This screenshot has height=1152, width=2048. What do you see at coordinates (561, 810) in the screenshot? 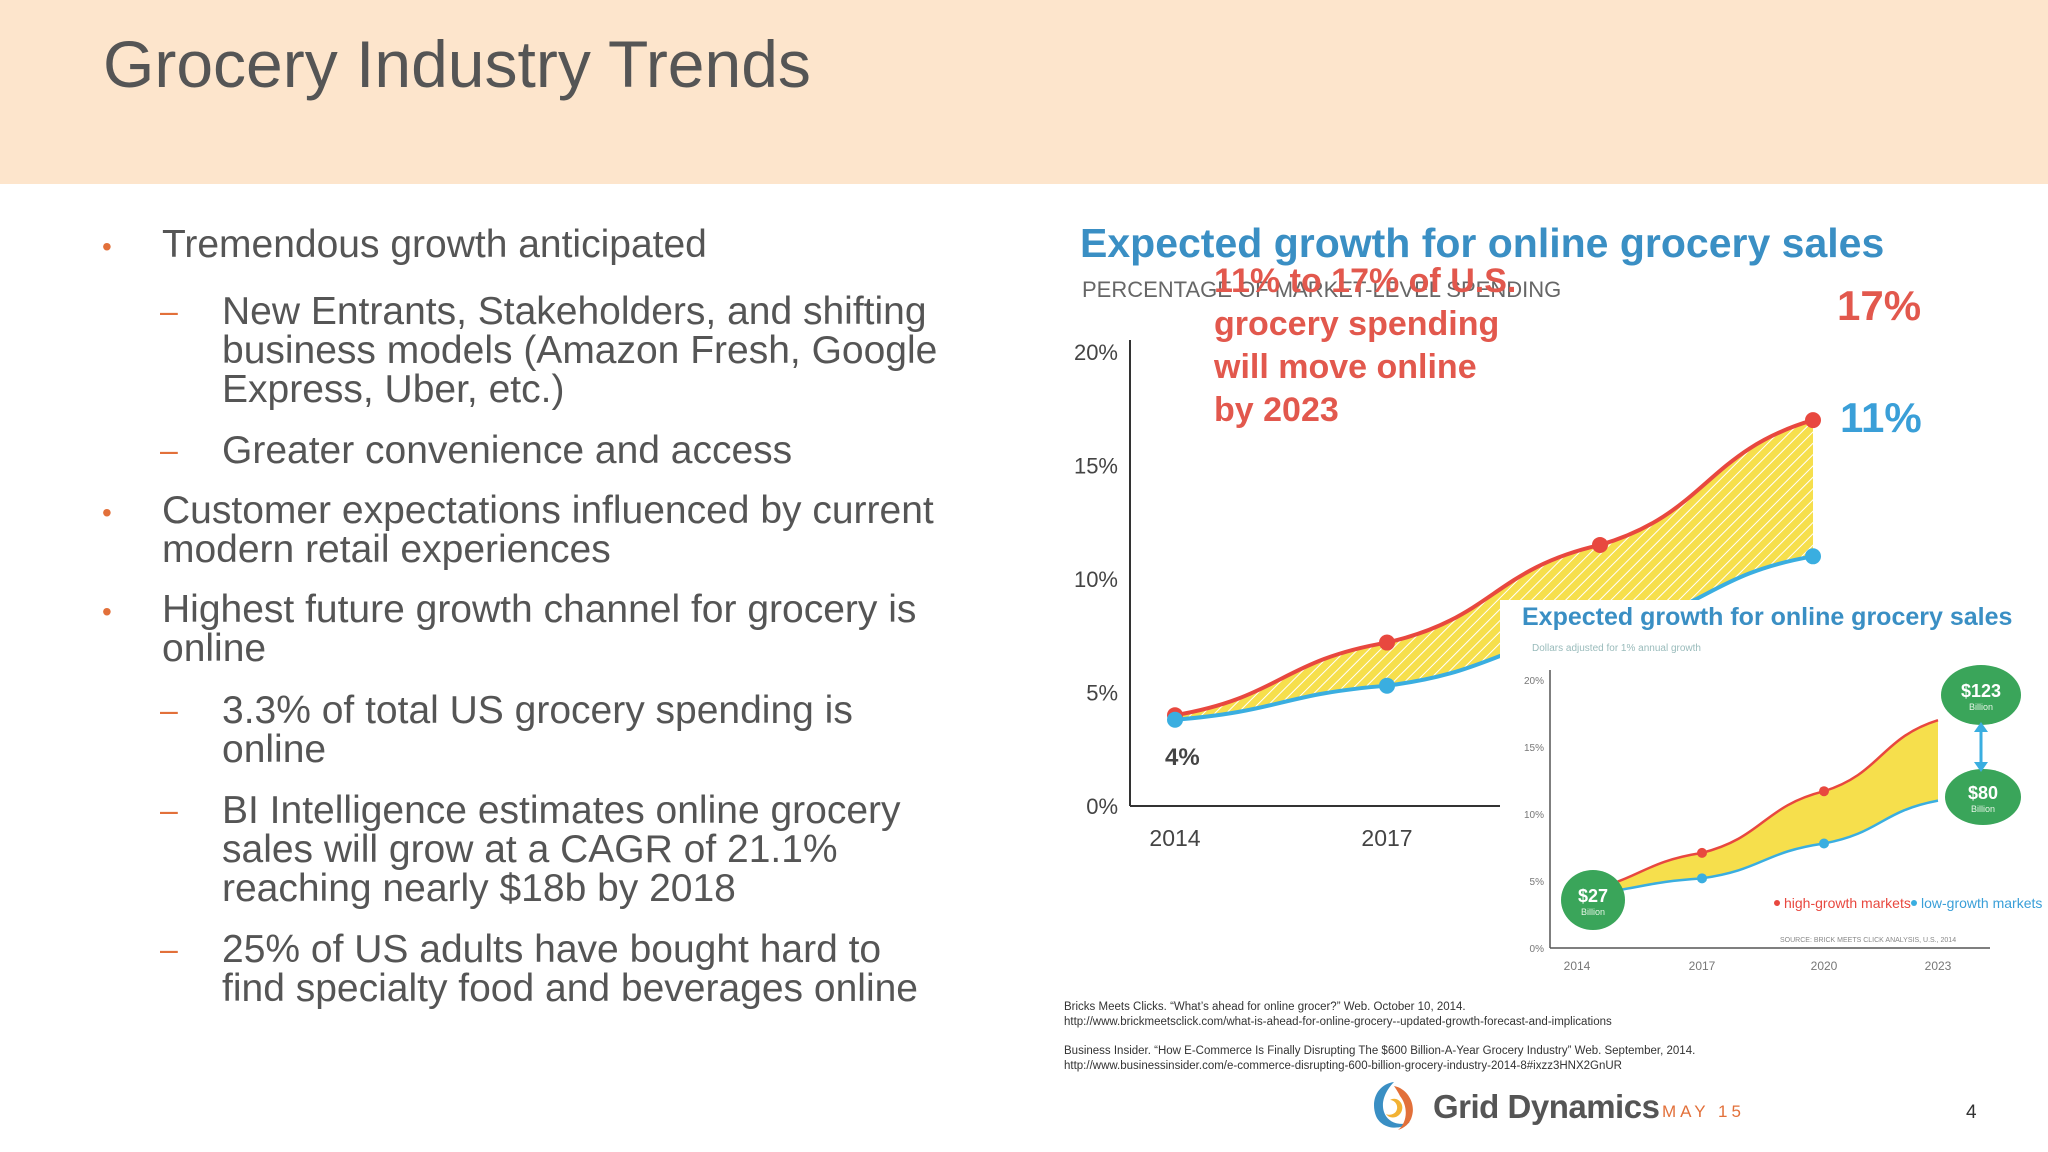
I see `bullet-line: BI Intelligence estimates online grocery` at bounding box center [561, 810].